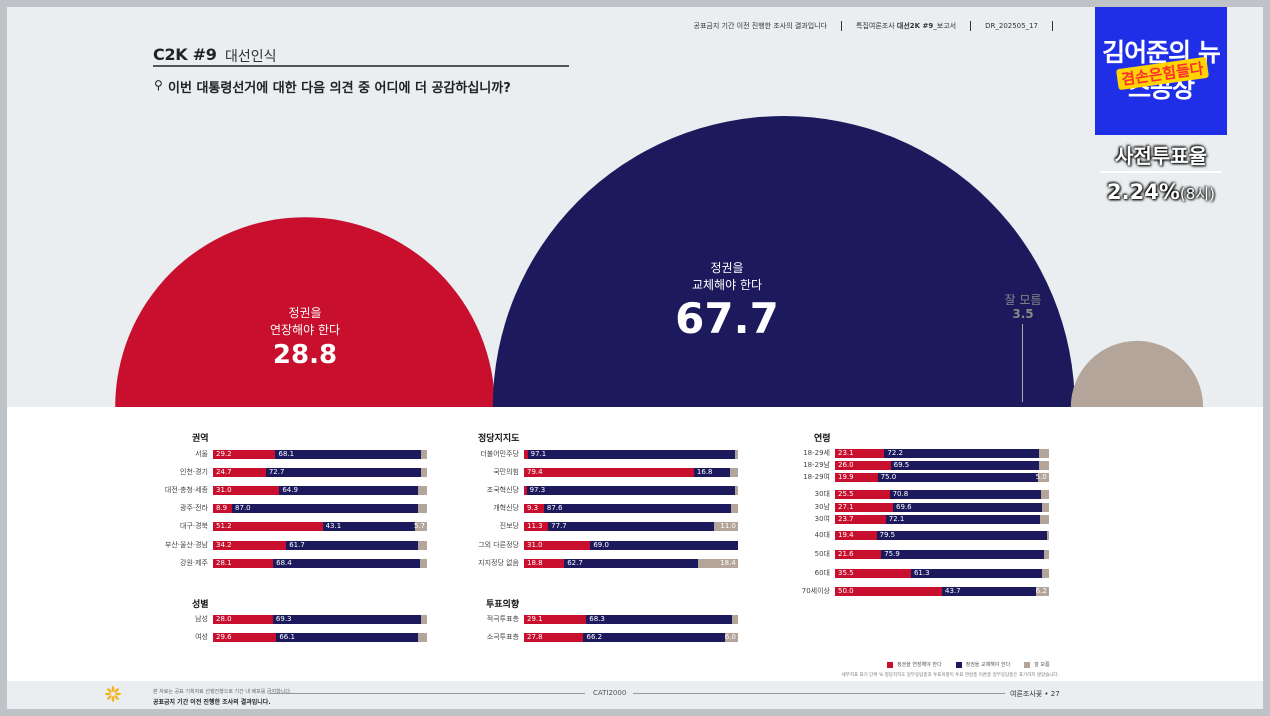 This screenshot has width=1270, height=716. Describe the element at coordinates (760, 26) in the screenshot. I see `header-note: 공표금지 기간 이전 진행한 조사의 결과입니다` at that location.